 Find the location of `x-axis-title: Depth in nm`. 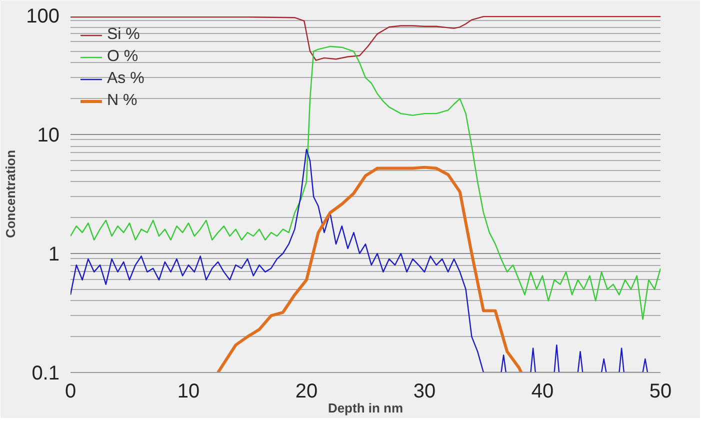

x-axis-title: Depth in nm is located at coordinates (366, 408).